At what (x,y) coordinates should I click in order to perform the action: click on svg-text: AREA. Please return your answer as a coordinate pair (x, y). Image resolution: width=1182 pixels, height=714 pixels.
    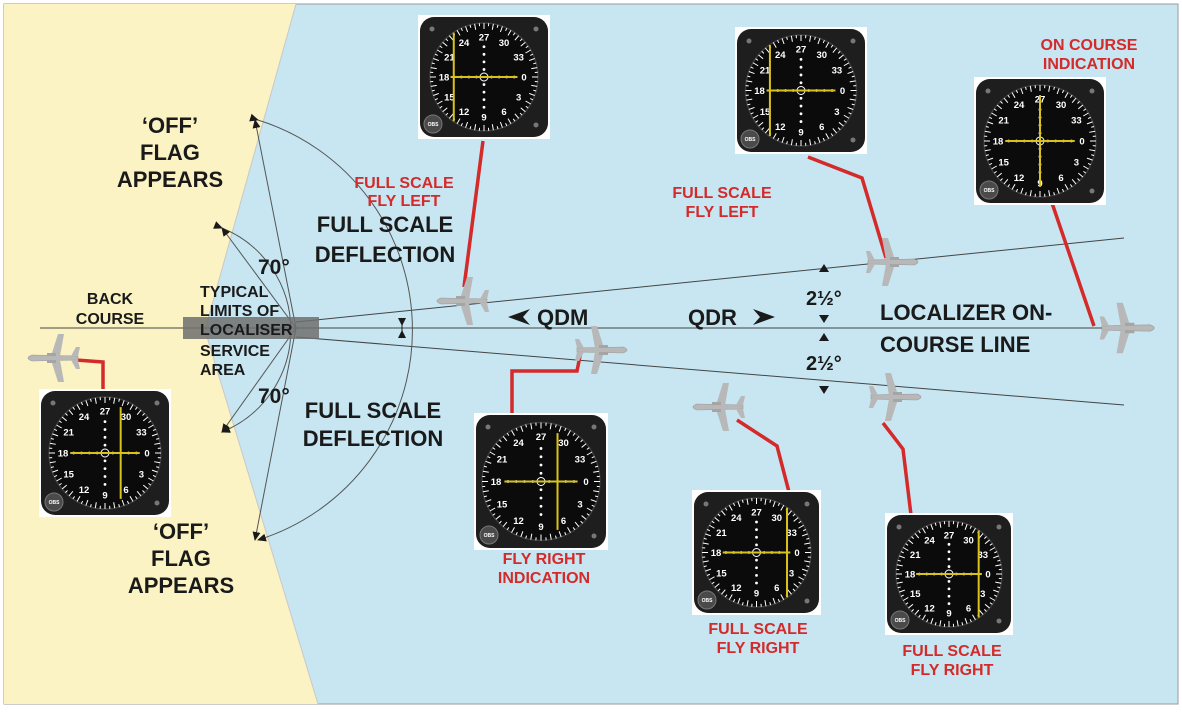
    Looking at the image, I should click on (223, 370).